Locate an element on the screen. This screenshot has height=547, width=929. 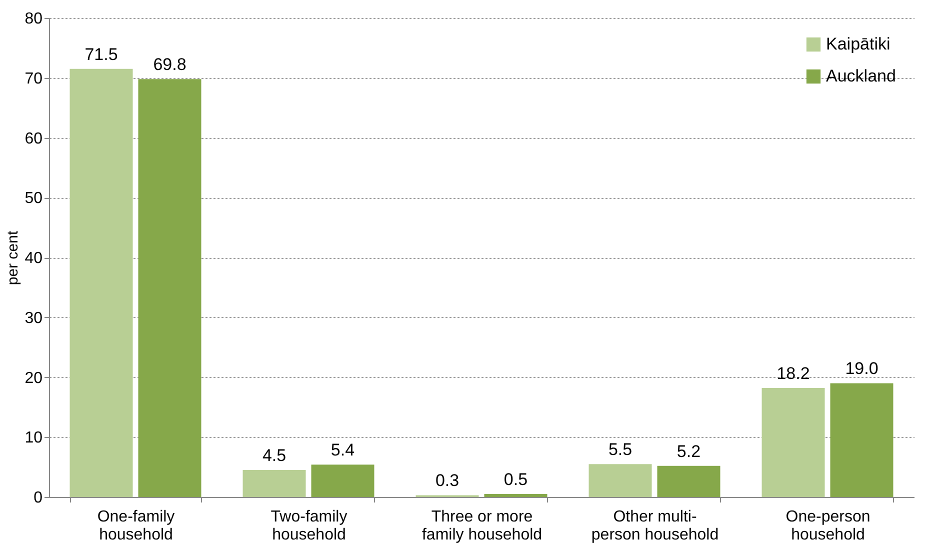
y-tick-label: 40 is located at coordinates (33, 258).